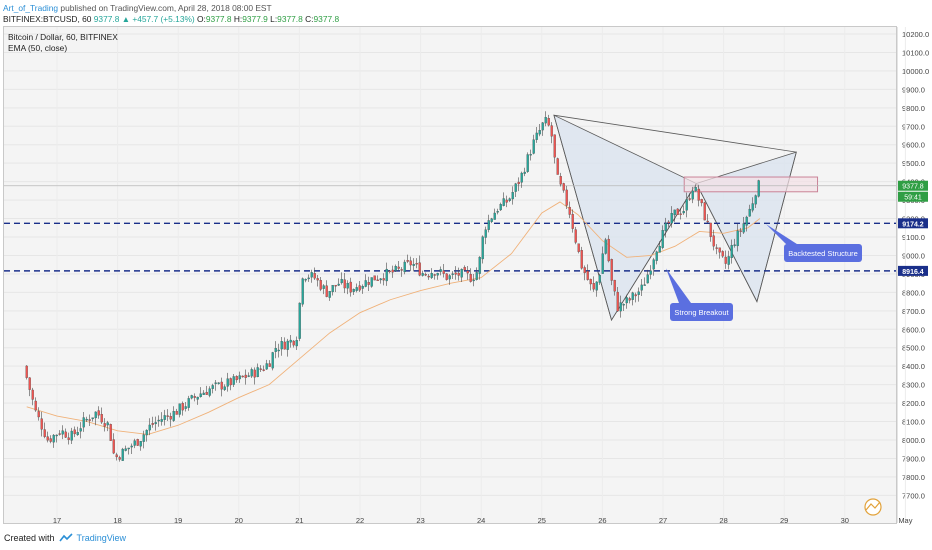 The image size is (932, 550). What do you see at coordinates (420, 520) in the screenshot?
I see `x-tick-label: 23` at bounding box center [420, 520].